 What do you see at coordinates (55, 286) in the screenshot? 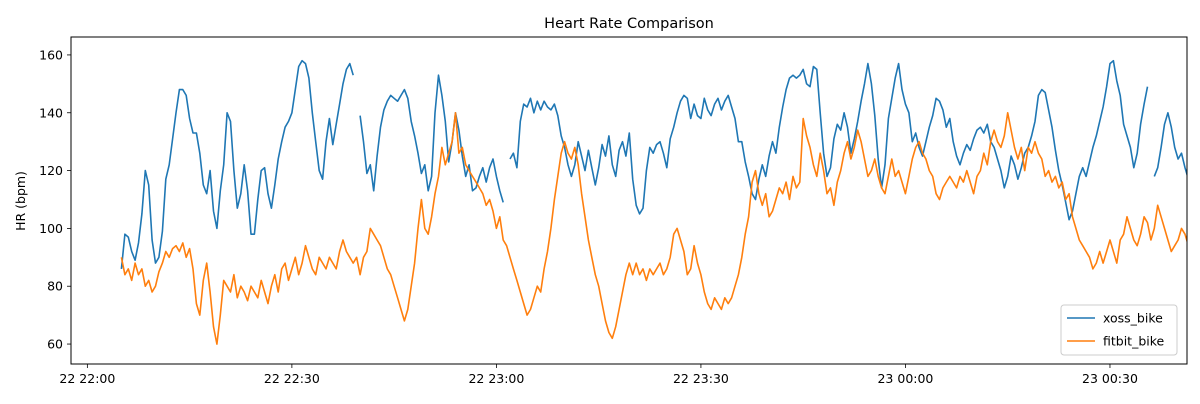
I see `y-tick-label: 80` at bounding box center [55, 286].